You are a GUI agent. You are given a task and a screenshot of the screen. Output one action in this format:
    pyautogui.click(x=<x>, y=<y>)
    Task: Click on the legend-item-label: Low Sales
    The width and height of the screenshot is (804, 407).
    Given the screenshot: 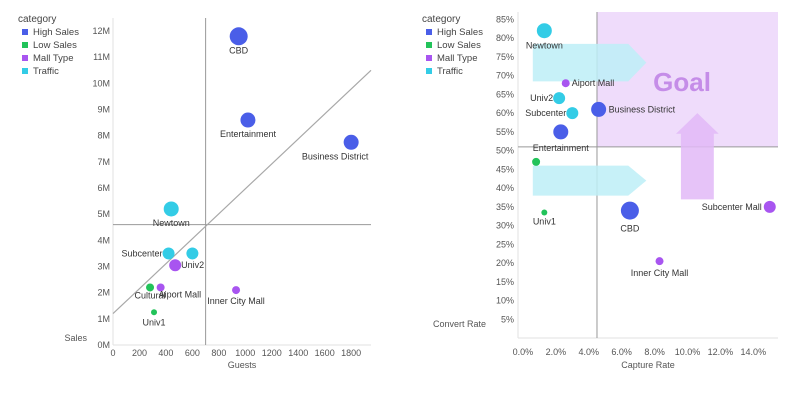 What is the action you would take?
    pyautogui.click(x=55, y=45)
    